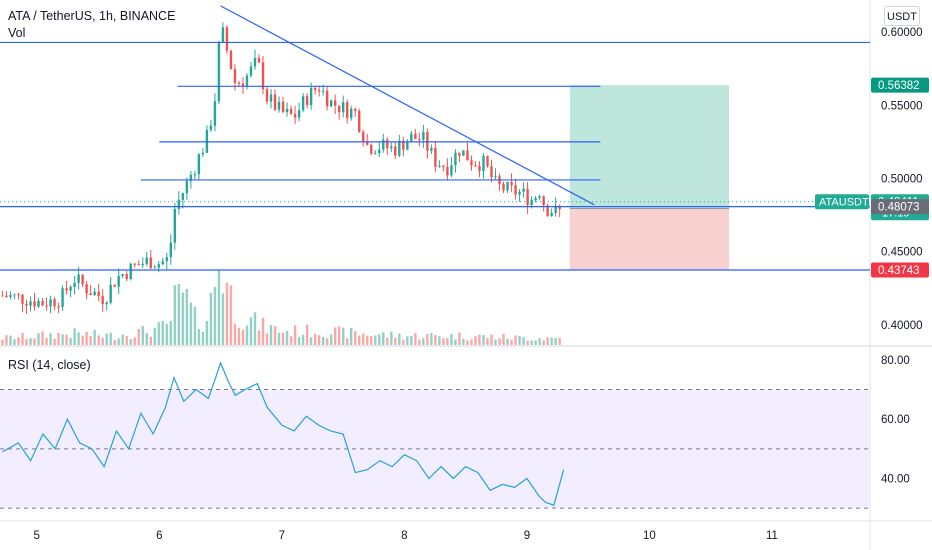  I want to click on volume-label: Vol, so click(17, 33).